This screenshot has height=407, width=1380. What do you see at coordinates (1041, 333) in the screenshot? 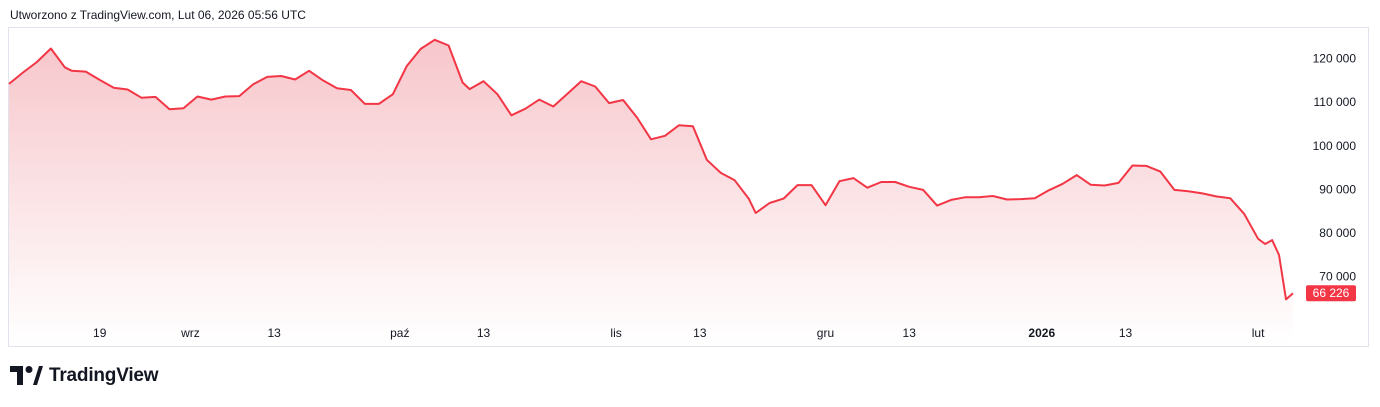
I see `x-tick-label: 2026` at bounding box center [1041, 333].